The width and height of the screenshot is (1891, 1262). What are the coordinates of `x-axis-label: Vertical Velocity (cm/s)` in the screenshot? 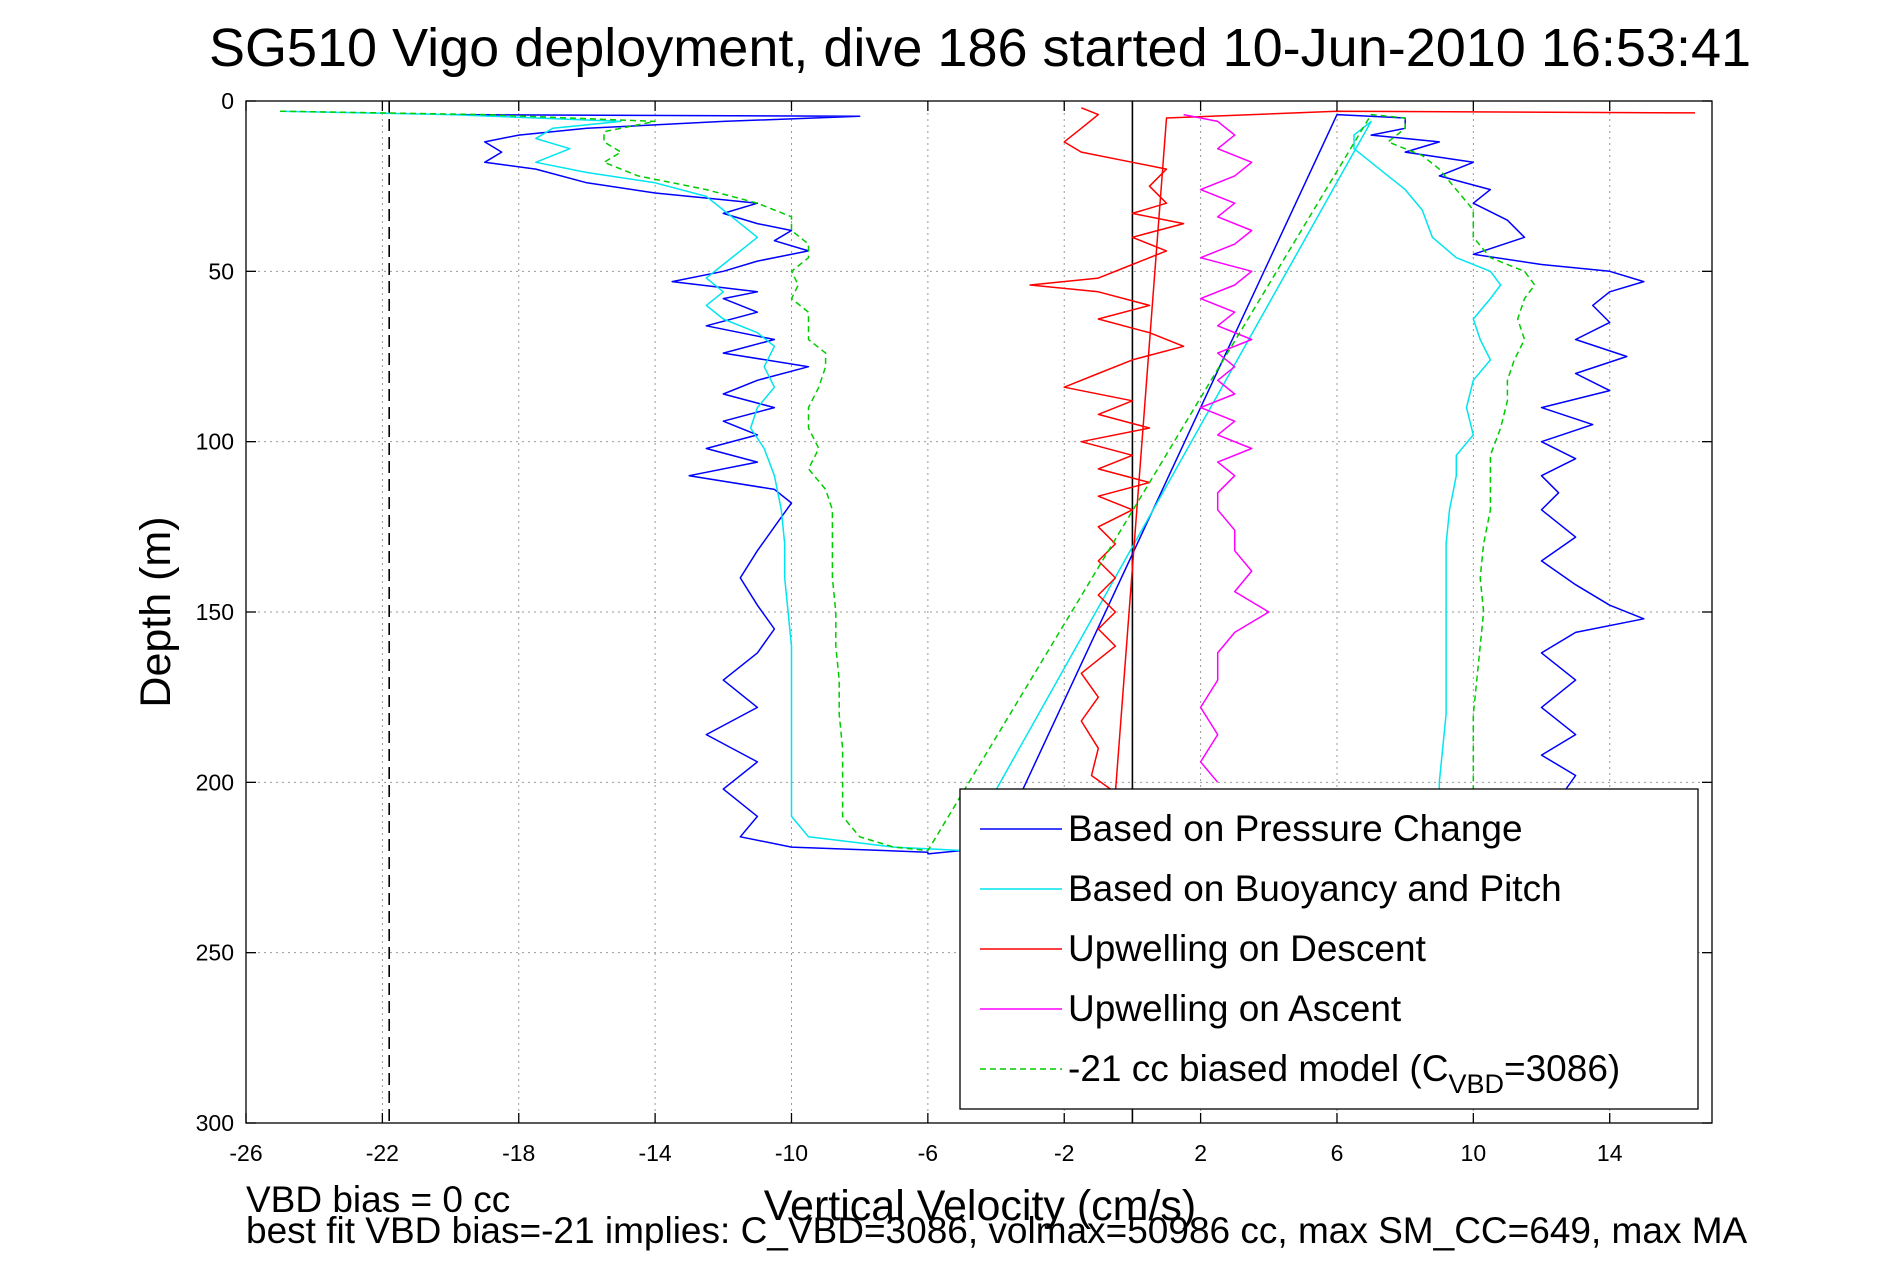 It's located at (980, 1206).